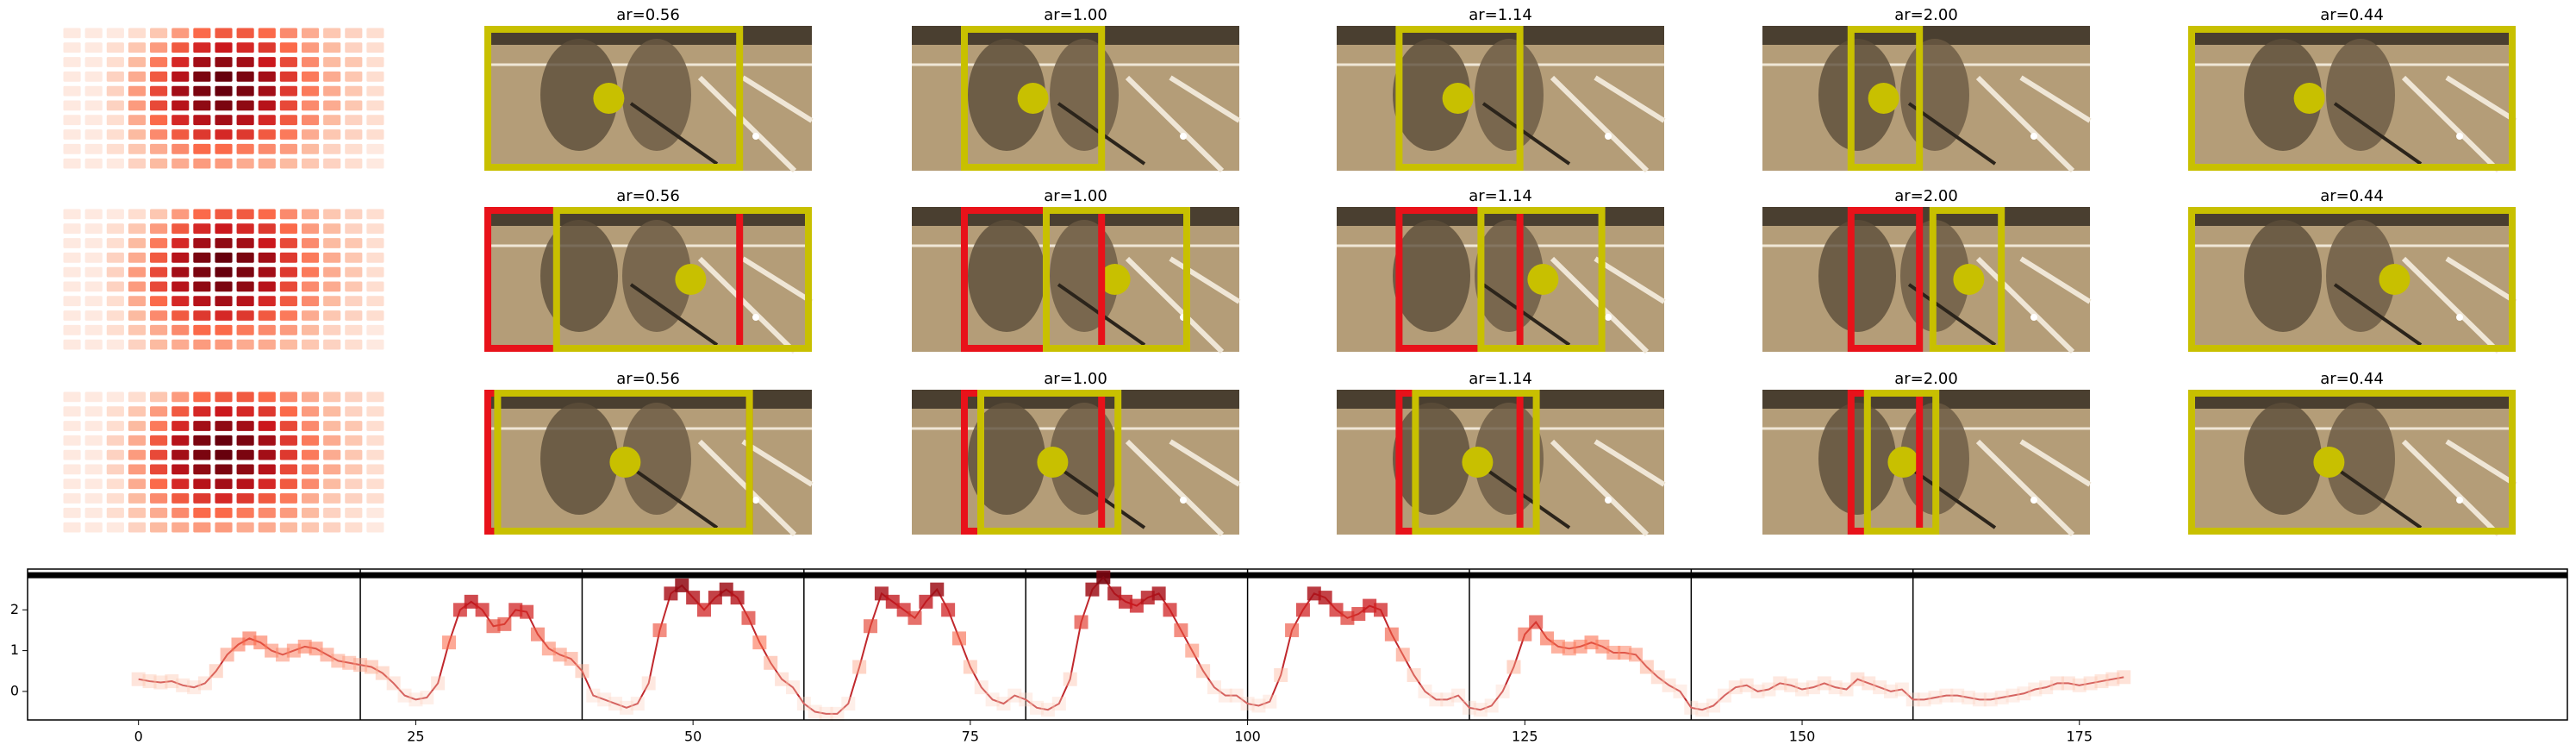  I want to click on player, so click(656, 276).